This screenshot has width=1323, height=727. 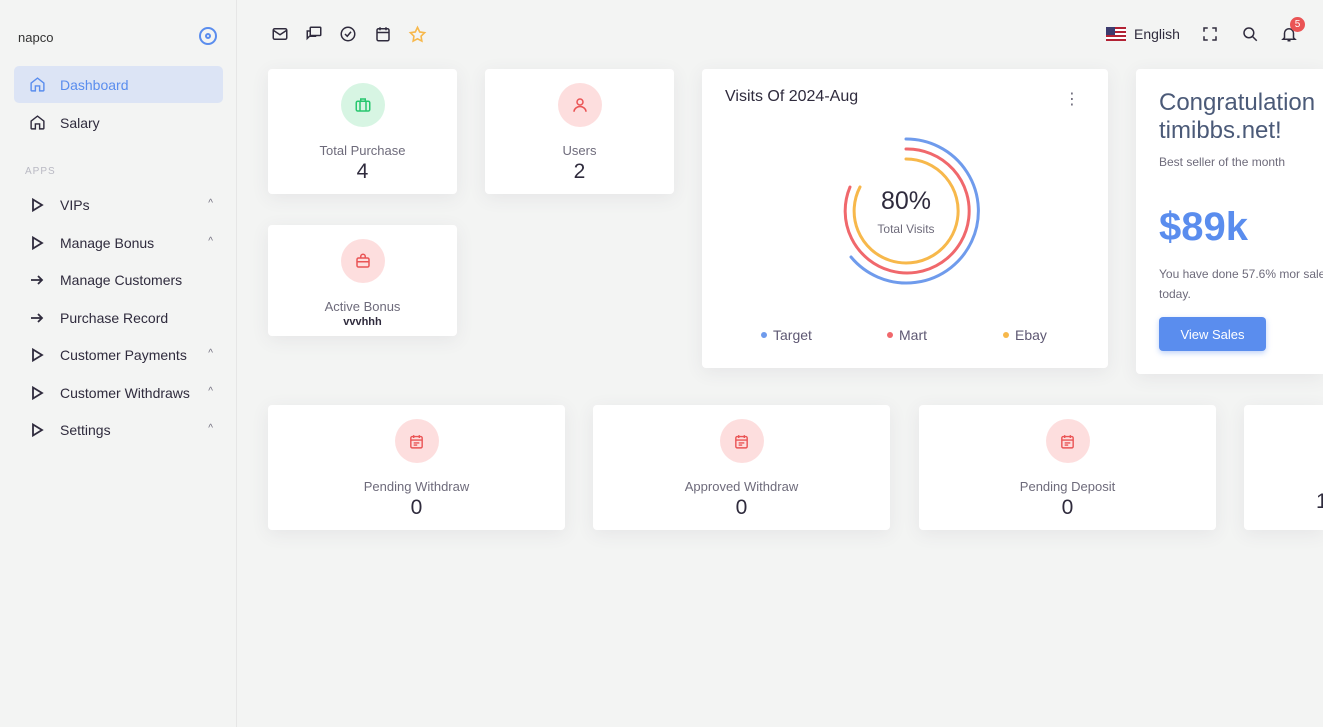 I want to click on chart-center-value: 80%, so click(x=906, y=201).